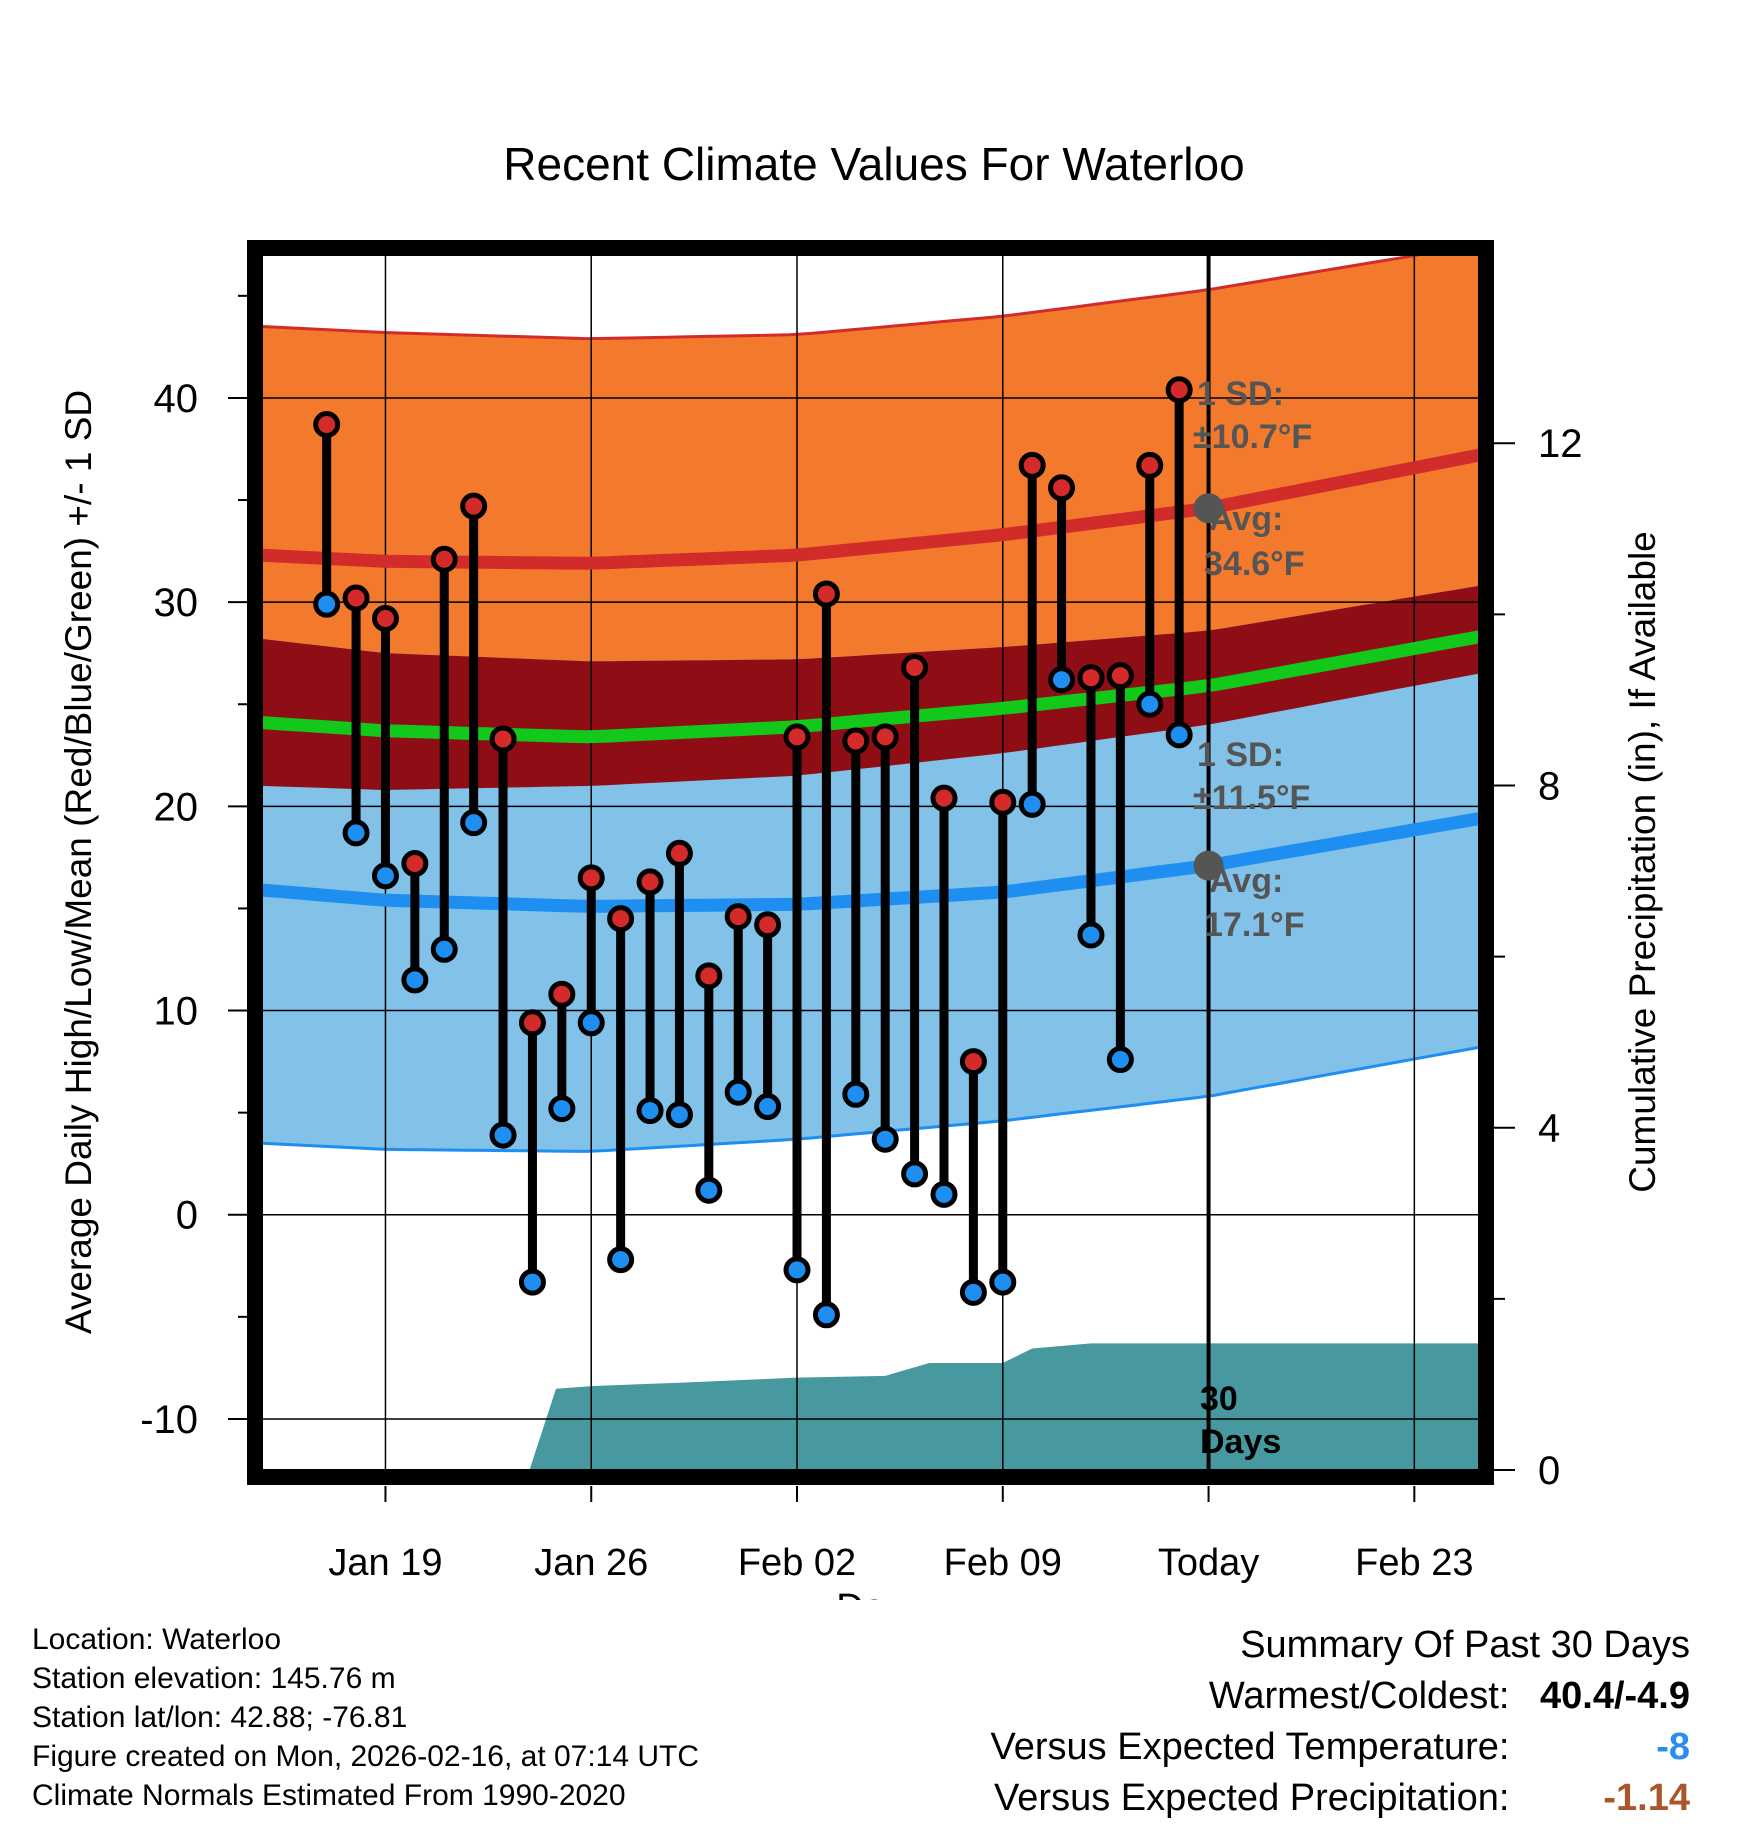 The width and height of the screenshot is (1748, 1828). I want to click on elevation-text: Station elevation: 145.76 m, so click(214, 1678).